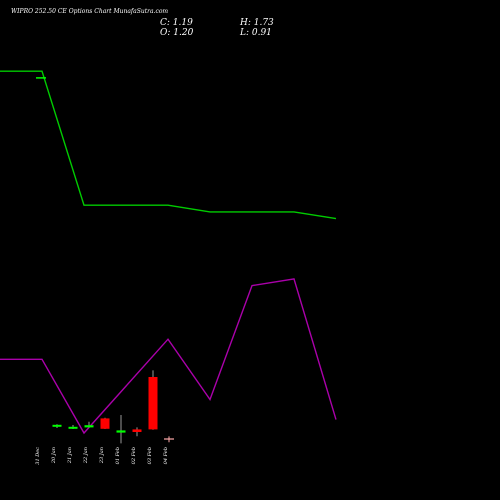 The image size is (500, 500). I want to click on close-value: C: 1.19, so click(176, 23).